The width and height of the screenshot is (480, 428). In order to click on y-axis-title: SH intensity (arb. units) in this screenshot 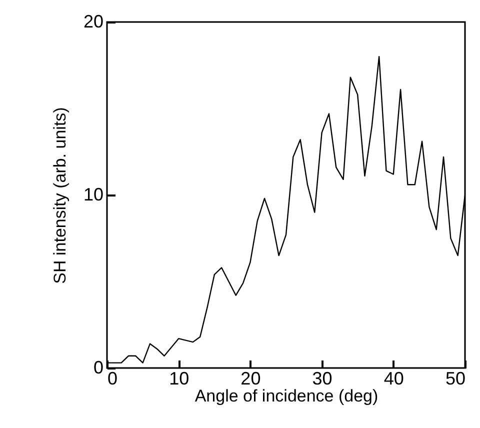, I will do `click(60, 195)`.